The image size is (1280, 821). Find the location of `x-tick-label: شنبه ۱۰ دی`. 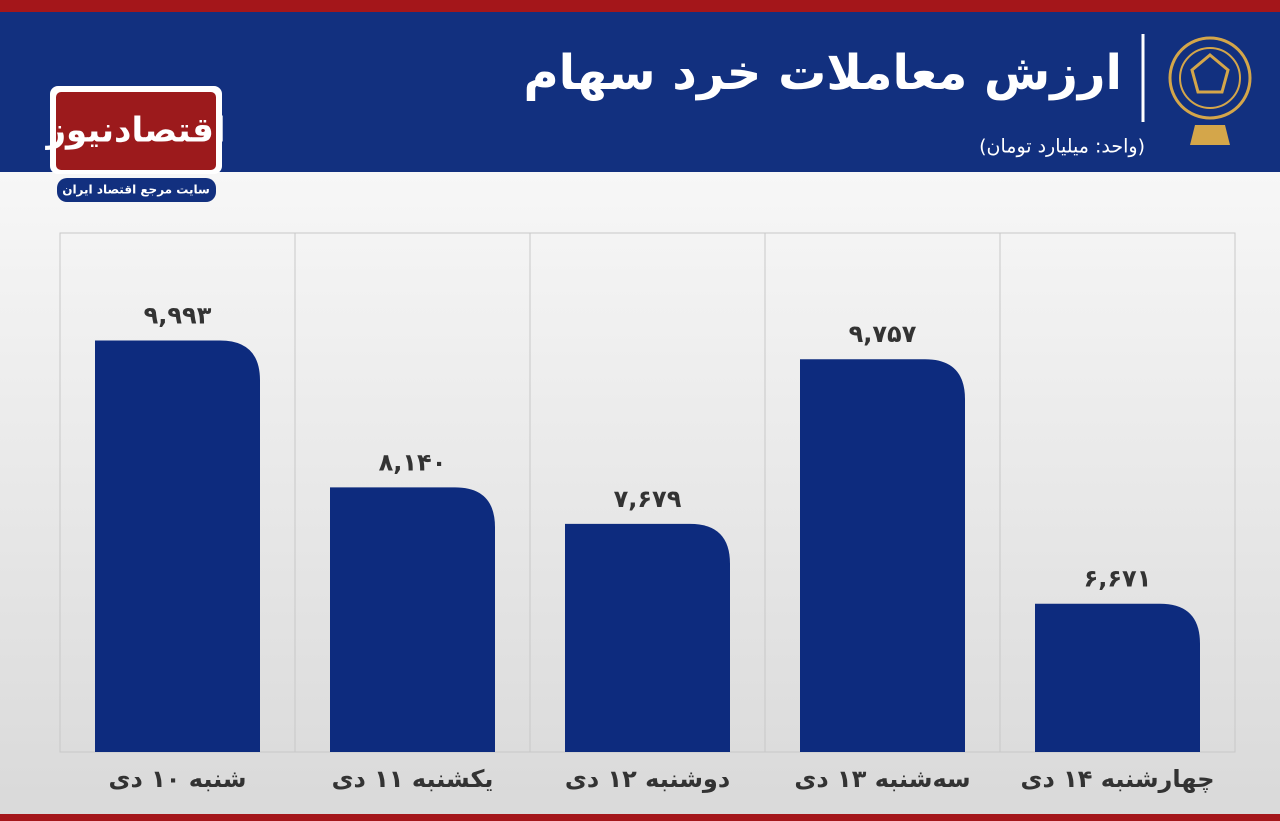

x-tick-label: شنبه ۱۰ دی is located at coordinates (177, 779).